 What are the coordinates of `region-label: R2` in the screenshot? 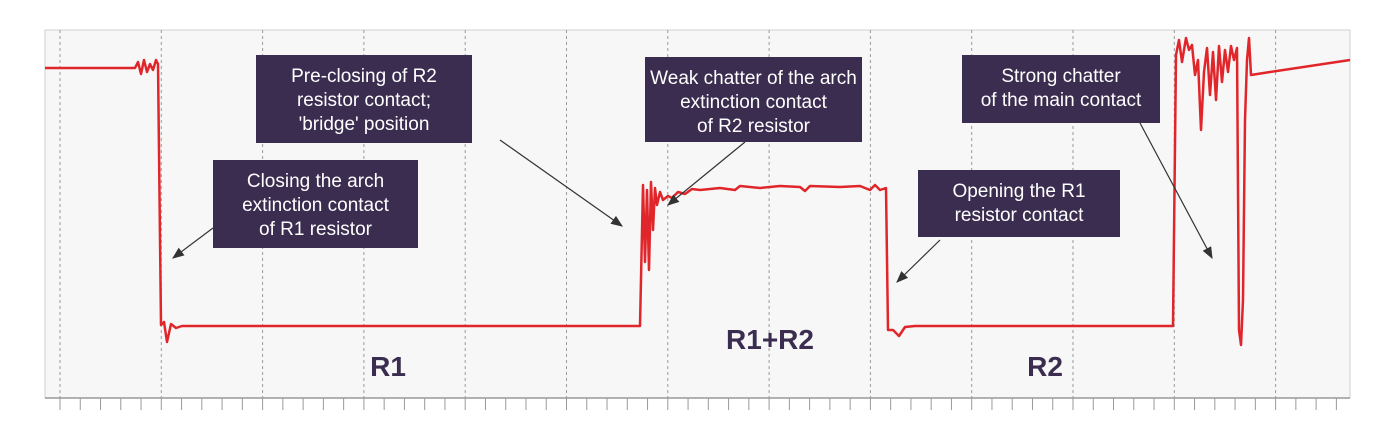 It's located at (1045, 366).